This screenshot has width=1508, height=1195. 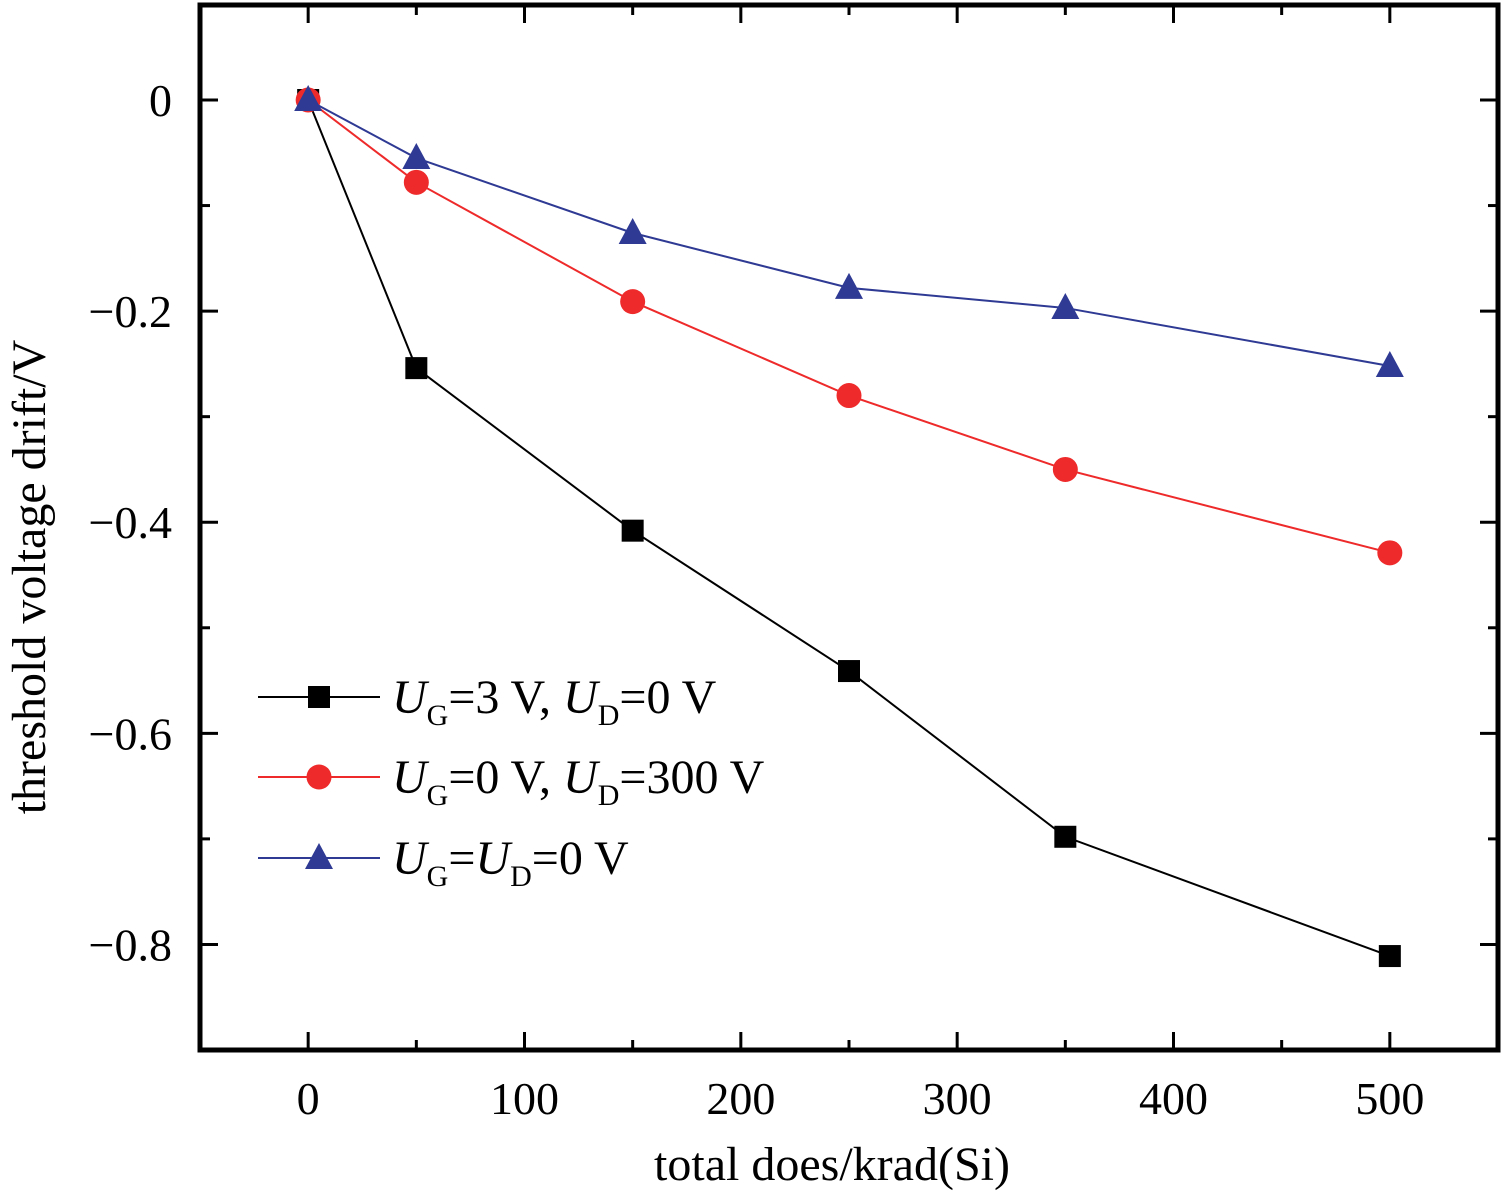 I want to click on x-tick-label: 0, so click(x=308, y=1098).